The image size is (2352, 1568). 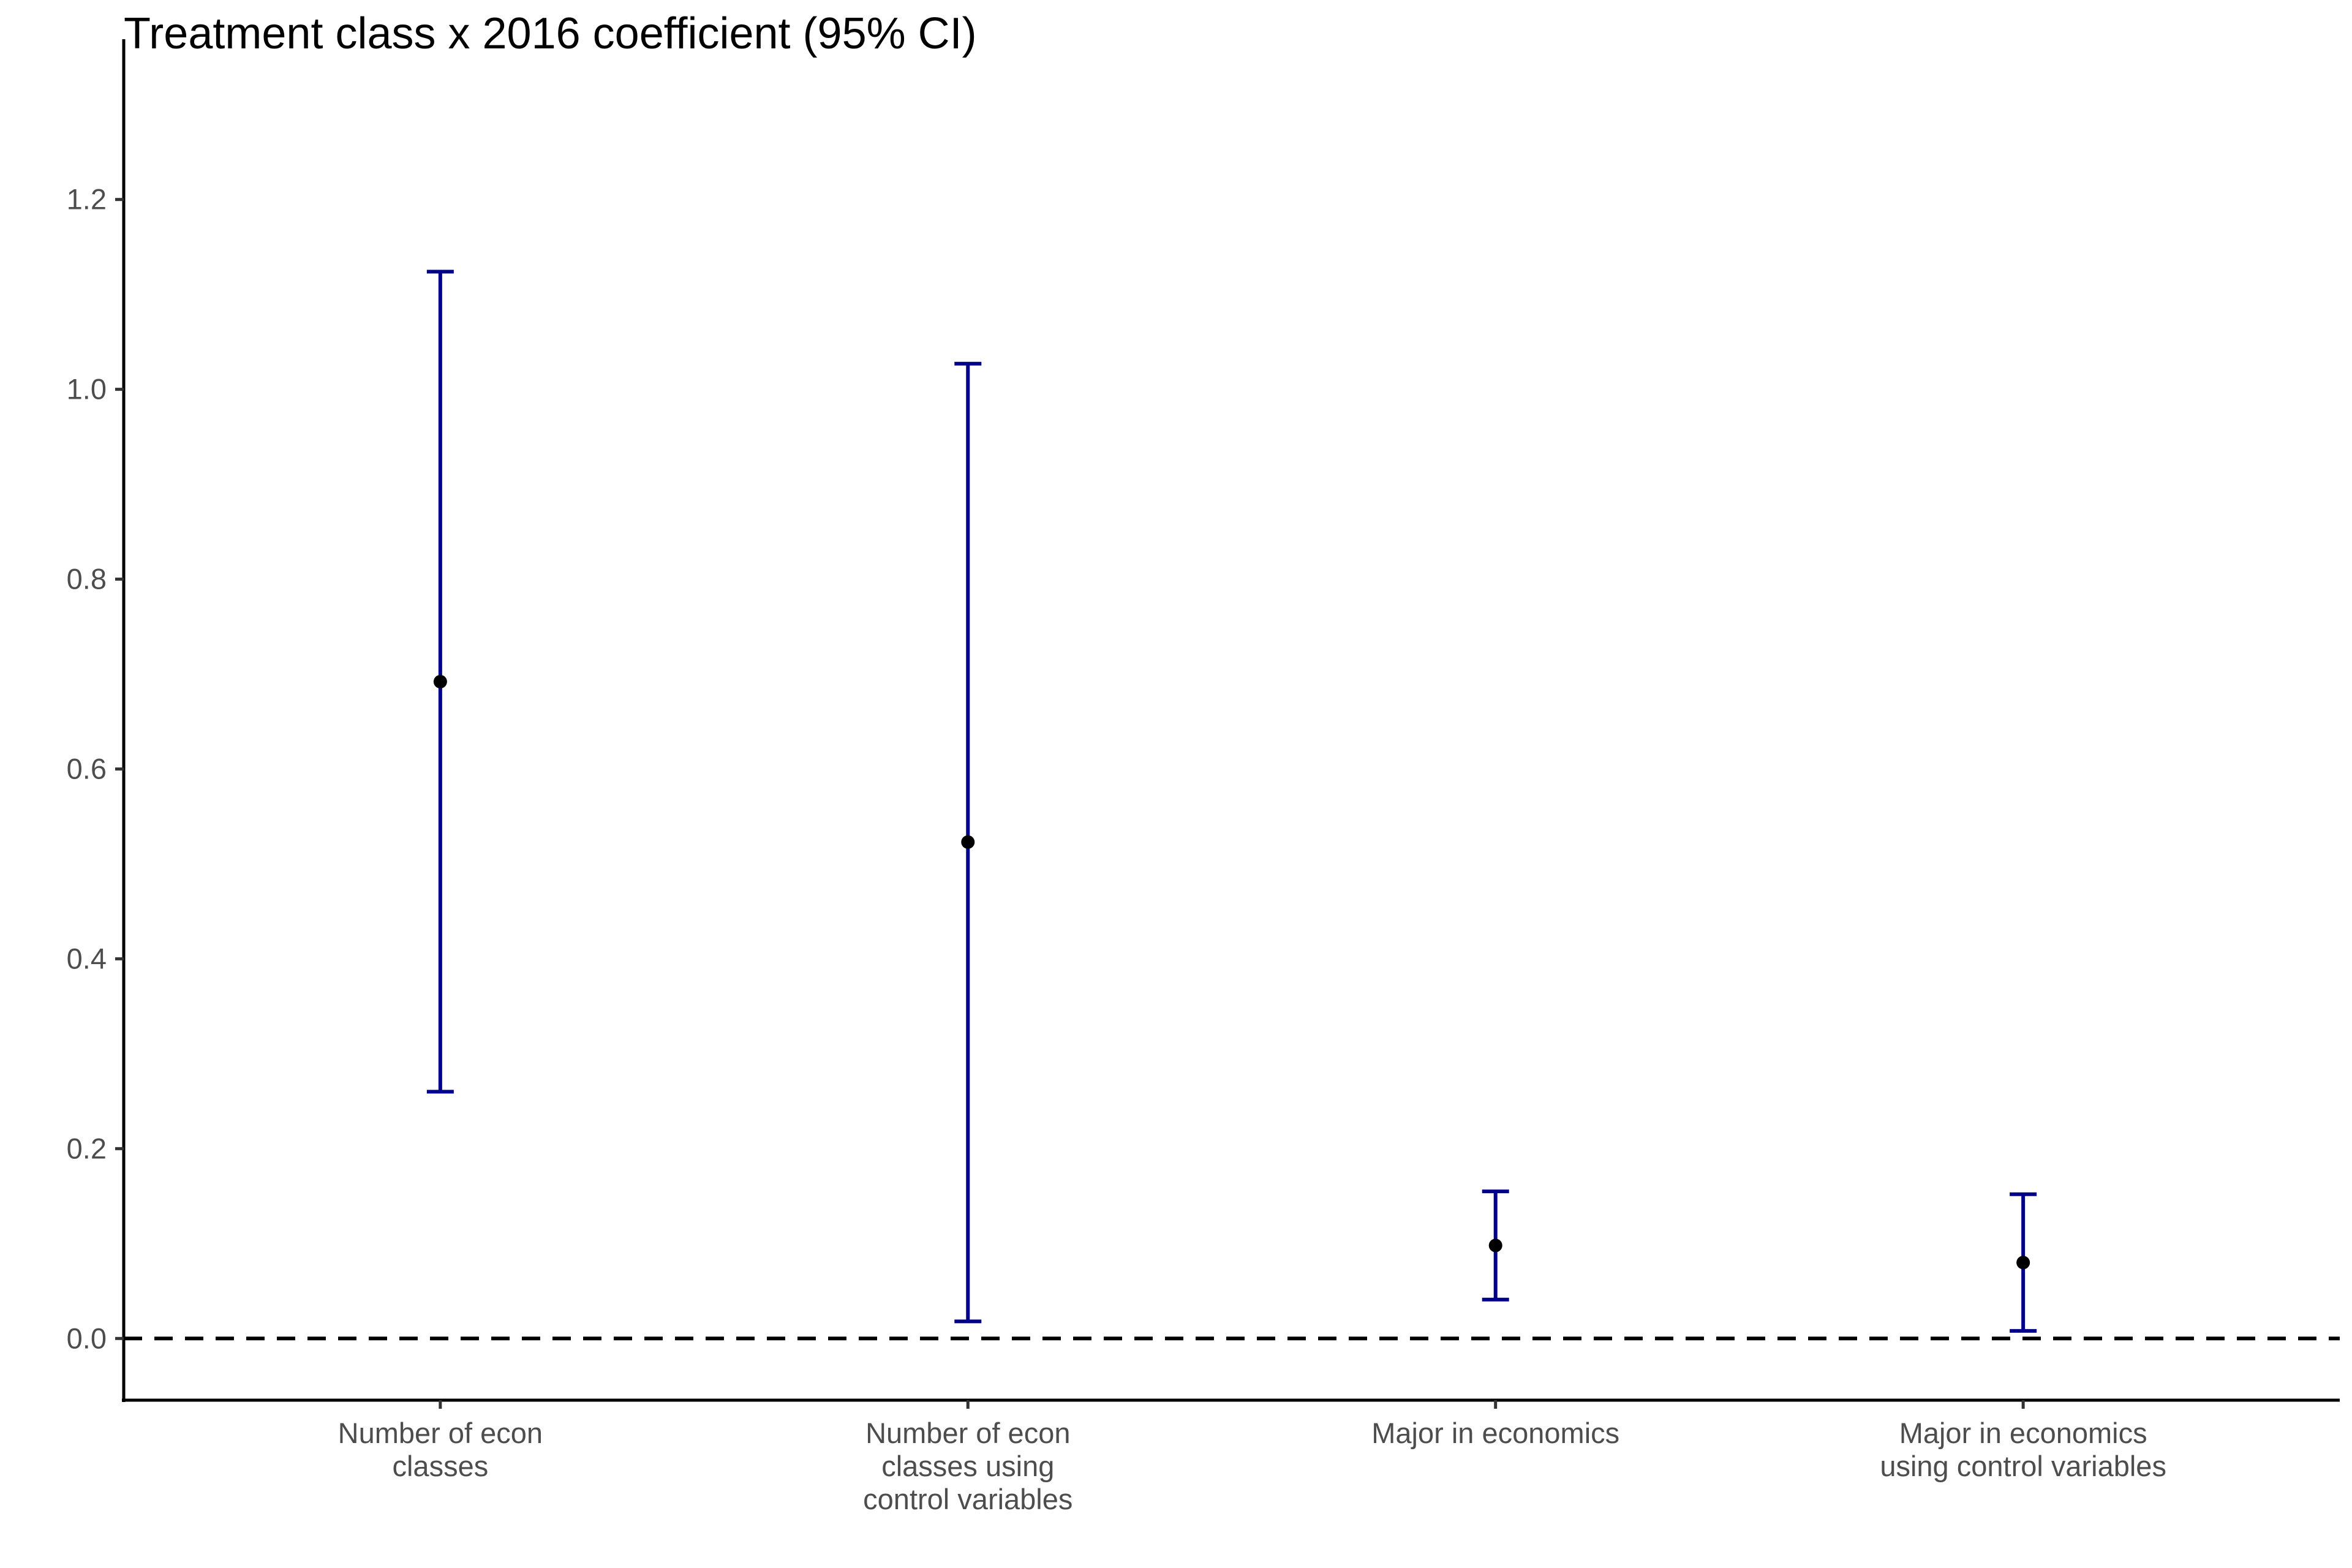 I want to click on y-tick-label: 0.6, so click(x=87, y=769).